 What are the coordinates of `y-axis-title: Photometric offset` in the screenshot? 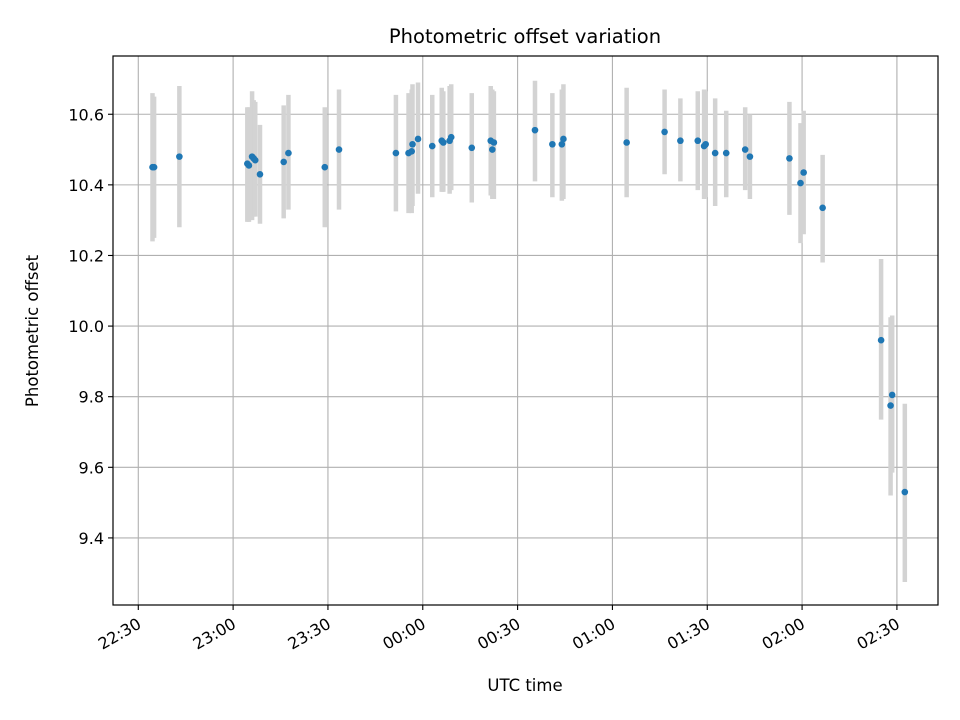 It's located at (32, 330).